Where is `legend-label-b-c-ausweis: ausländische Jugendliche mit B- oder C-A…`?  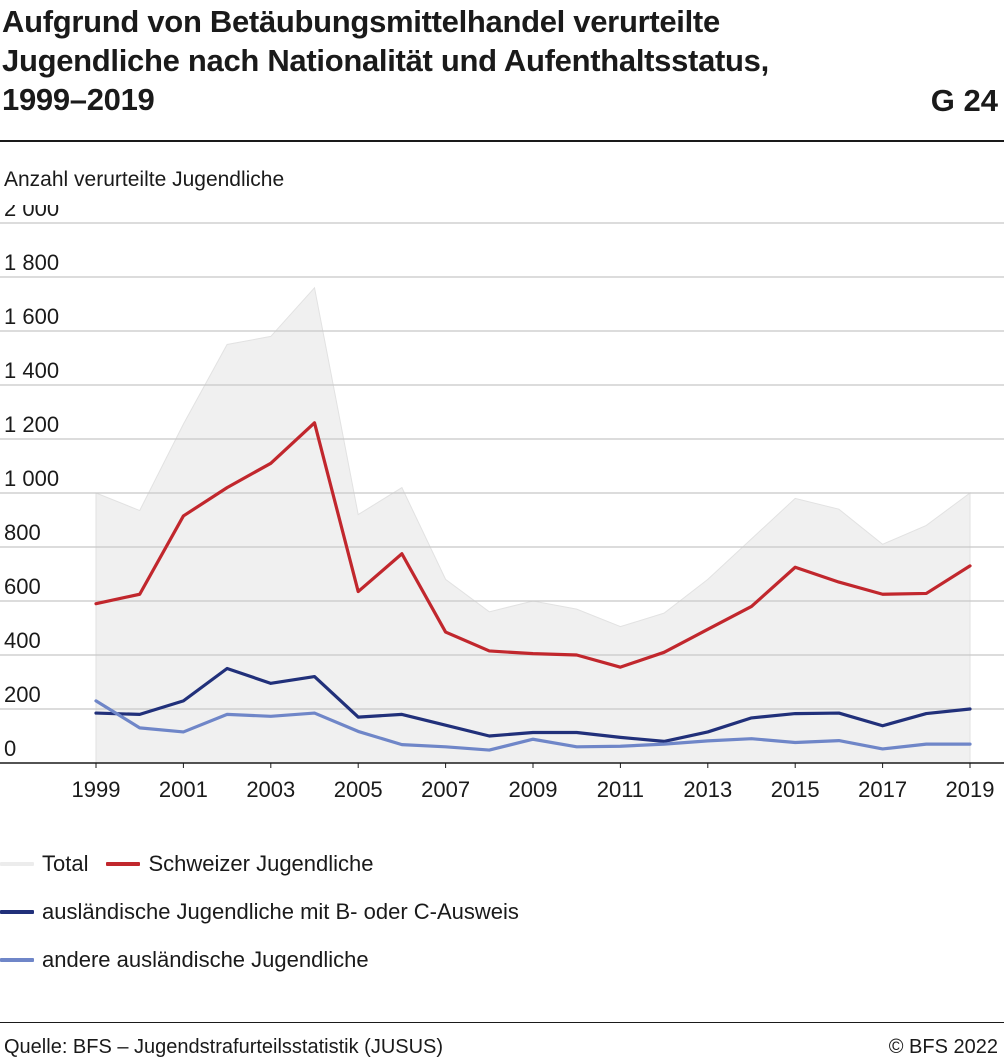 legend-label-b-c-ausweis: ausländische Jugendliche mit B- oder C-A… is located at coordinates (280, 911).